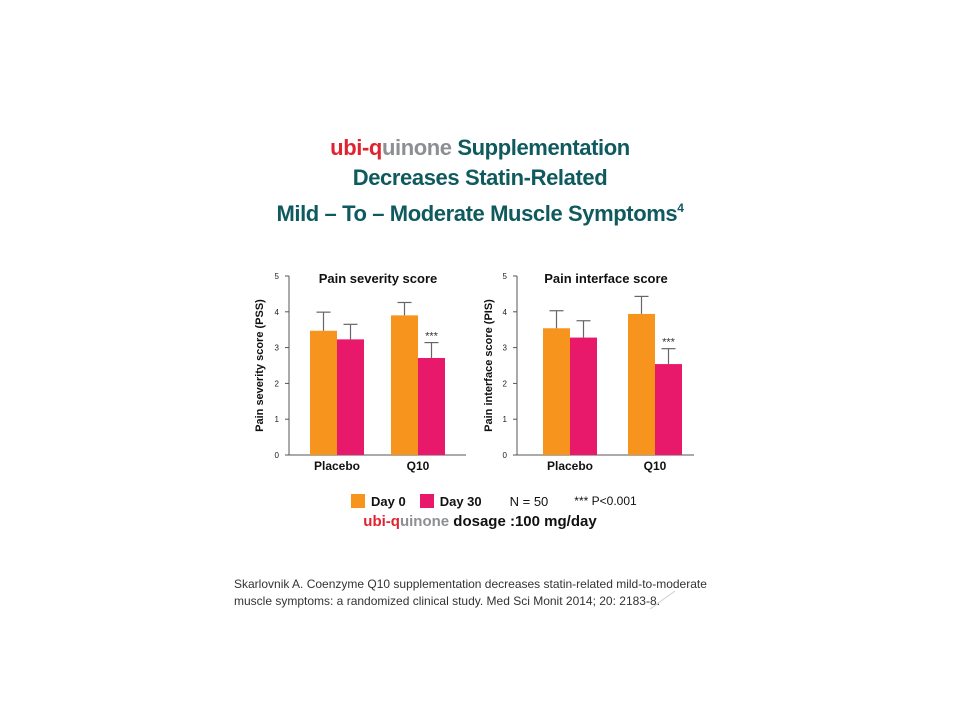  I want to click on chart2-bar-placebo-day0, so click(556, 391).